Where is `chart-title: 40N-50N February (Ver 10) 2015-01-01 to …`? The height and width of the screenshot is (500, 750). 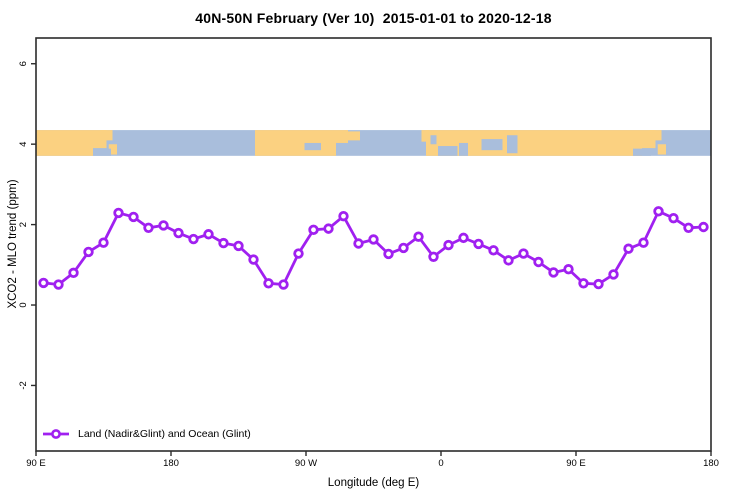
chart-title: 40N-50N February (Ver 10) 2015-01-01 to … is located at coordinates (373, 18).